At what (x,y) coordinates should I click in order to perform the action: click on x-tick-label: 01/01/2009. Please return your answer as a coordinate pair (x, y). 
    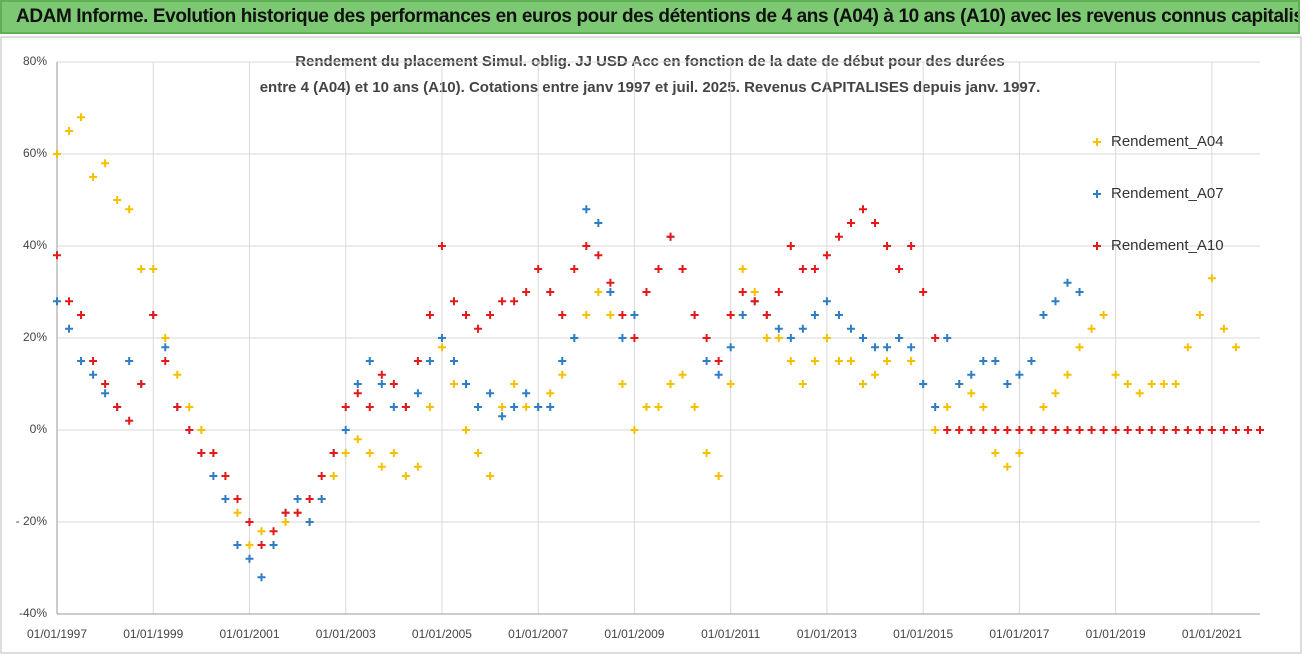
    Looking at the image, I should click on (634, 634).